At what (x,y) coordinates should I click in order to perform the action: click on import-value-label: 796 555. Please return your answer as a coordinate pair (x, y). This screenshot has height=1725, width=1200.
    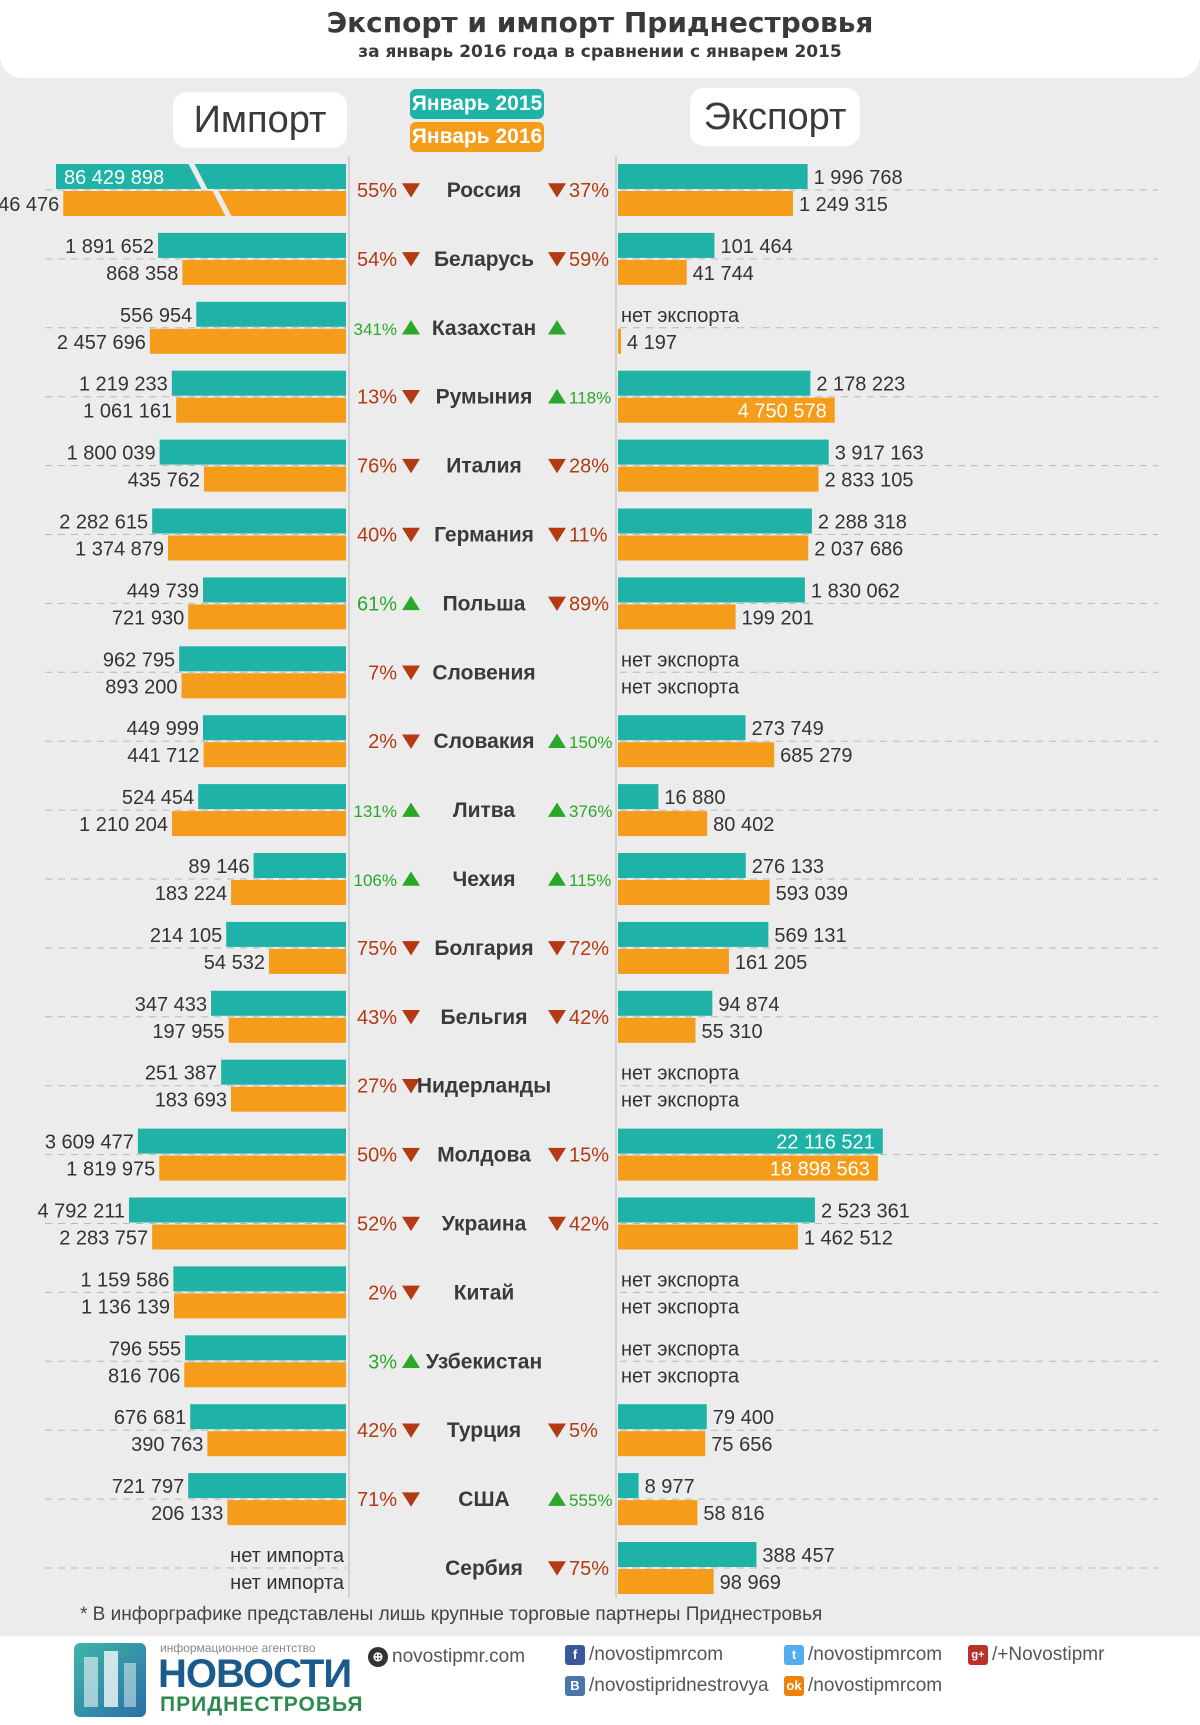
    Looking at the image, I should click on (145, 1349).